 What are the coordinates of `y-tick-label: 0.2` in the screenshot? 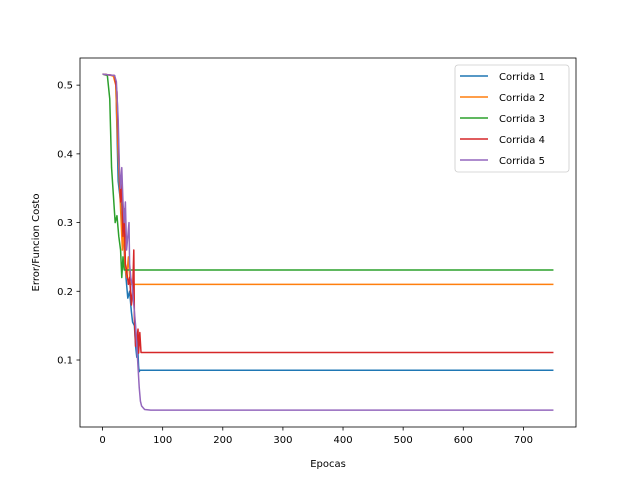 It's located at (65, 292).